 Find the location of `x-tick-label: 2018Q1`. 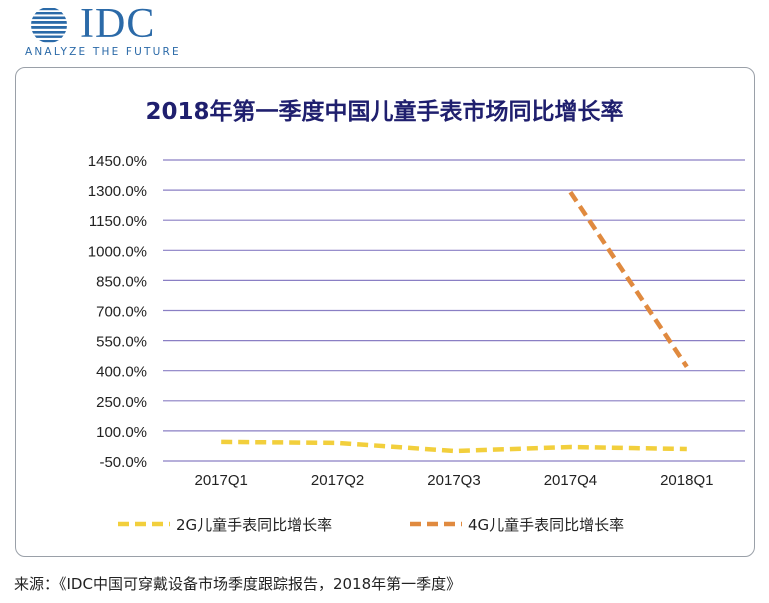

x-tick-label: 2018Q1 is located at coordinates (686, 480).